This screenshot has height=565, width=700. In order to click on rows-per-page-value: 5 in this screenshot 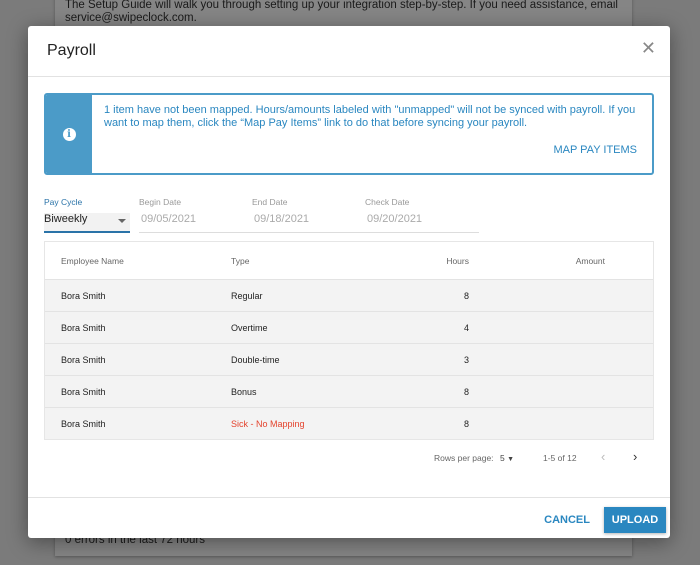, I will do `click(502, 458)`.